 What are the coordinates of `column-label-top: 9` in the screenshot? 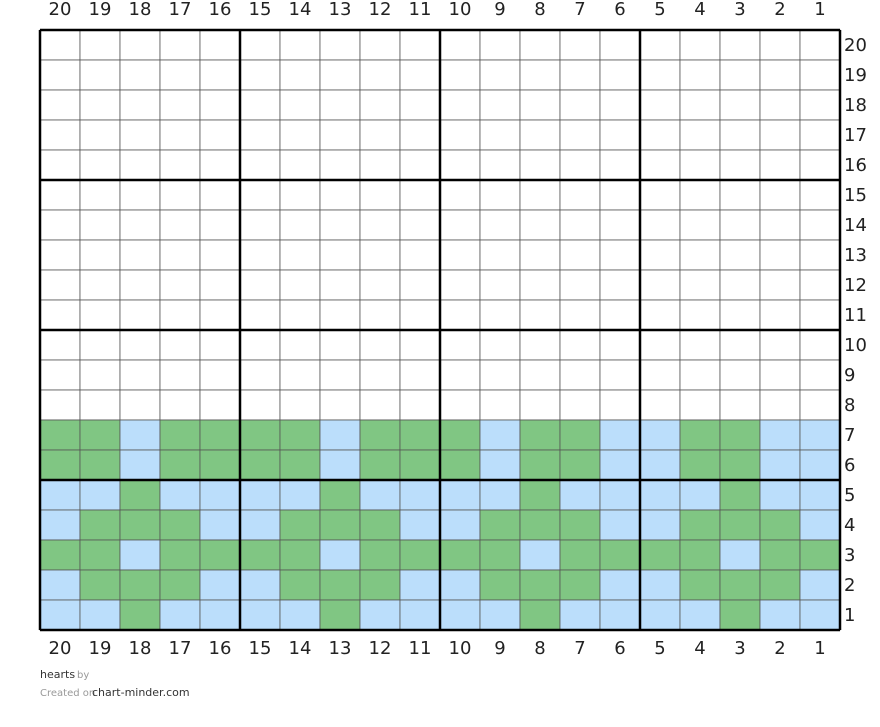 It's located at (499, 10).